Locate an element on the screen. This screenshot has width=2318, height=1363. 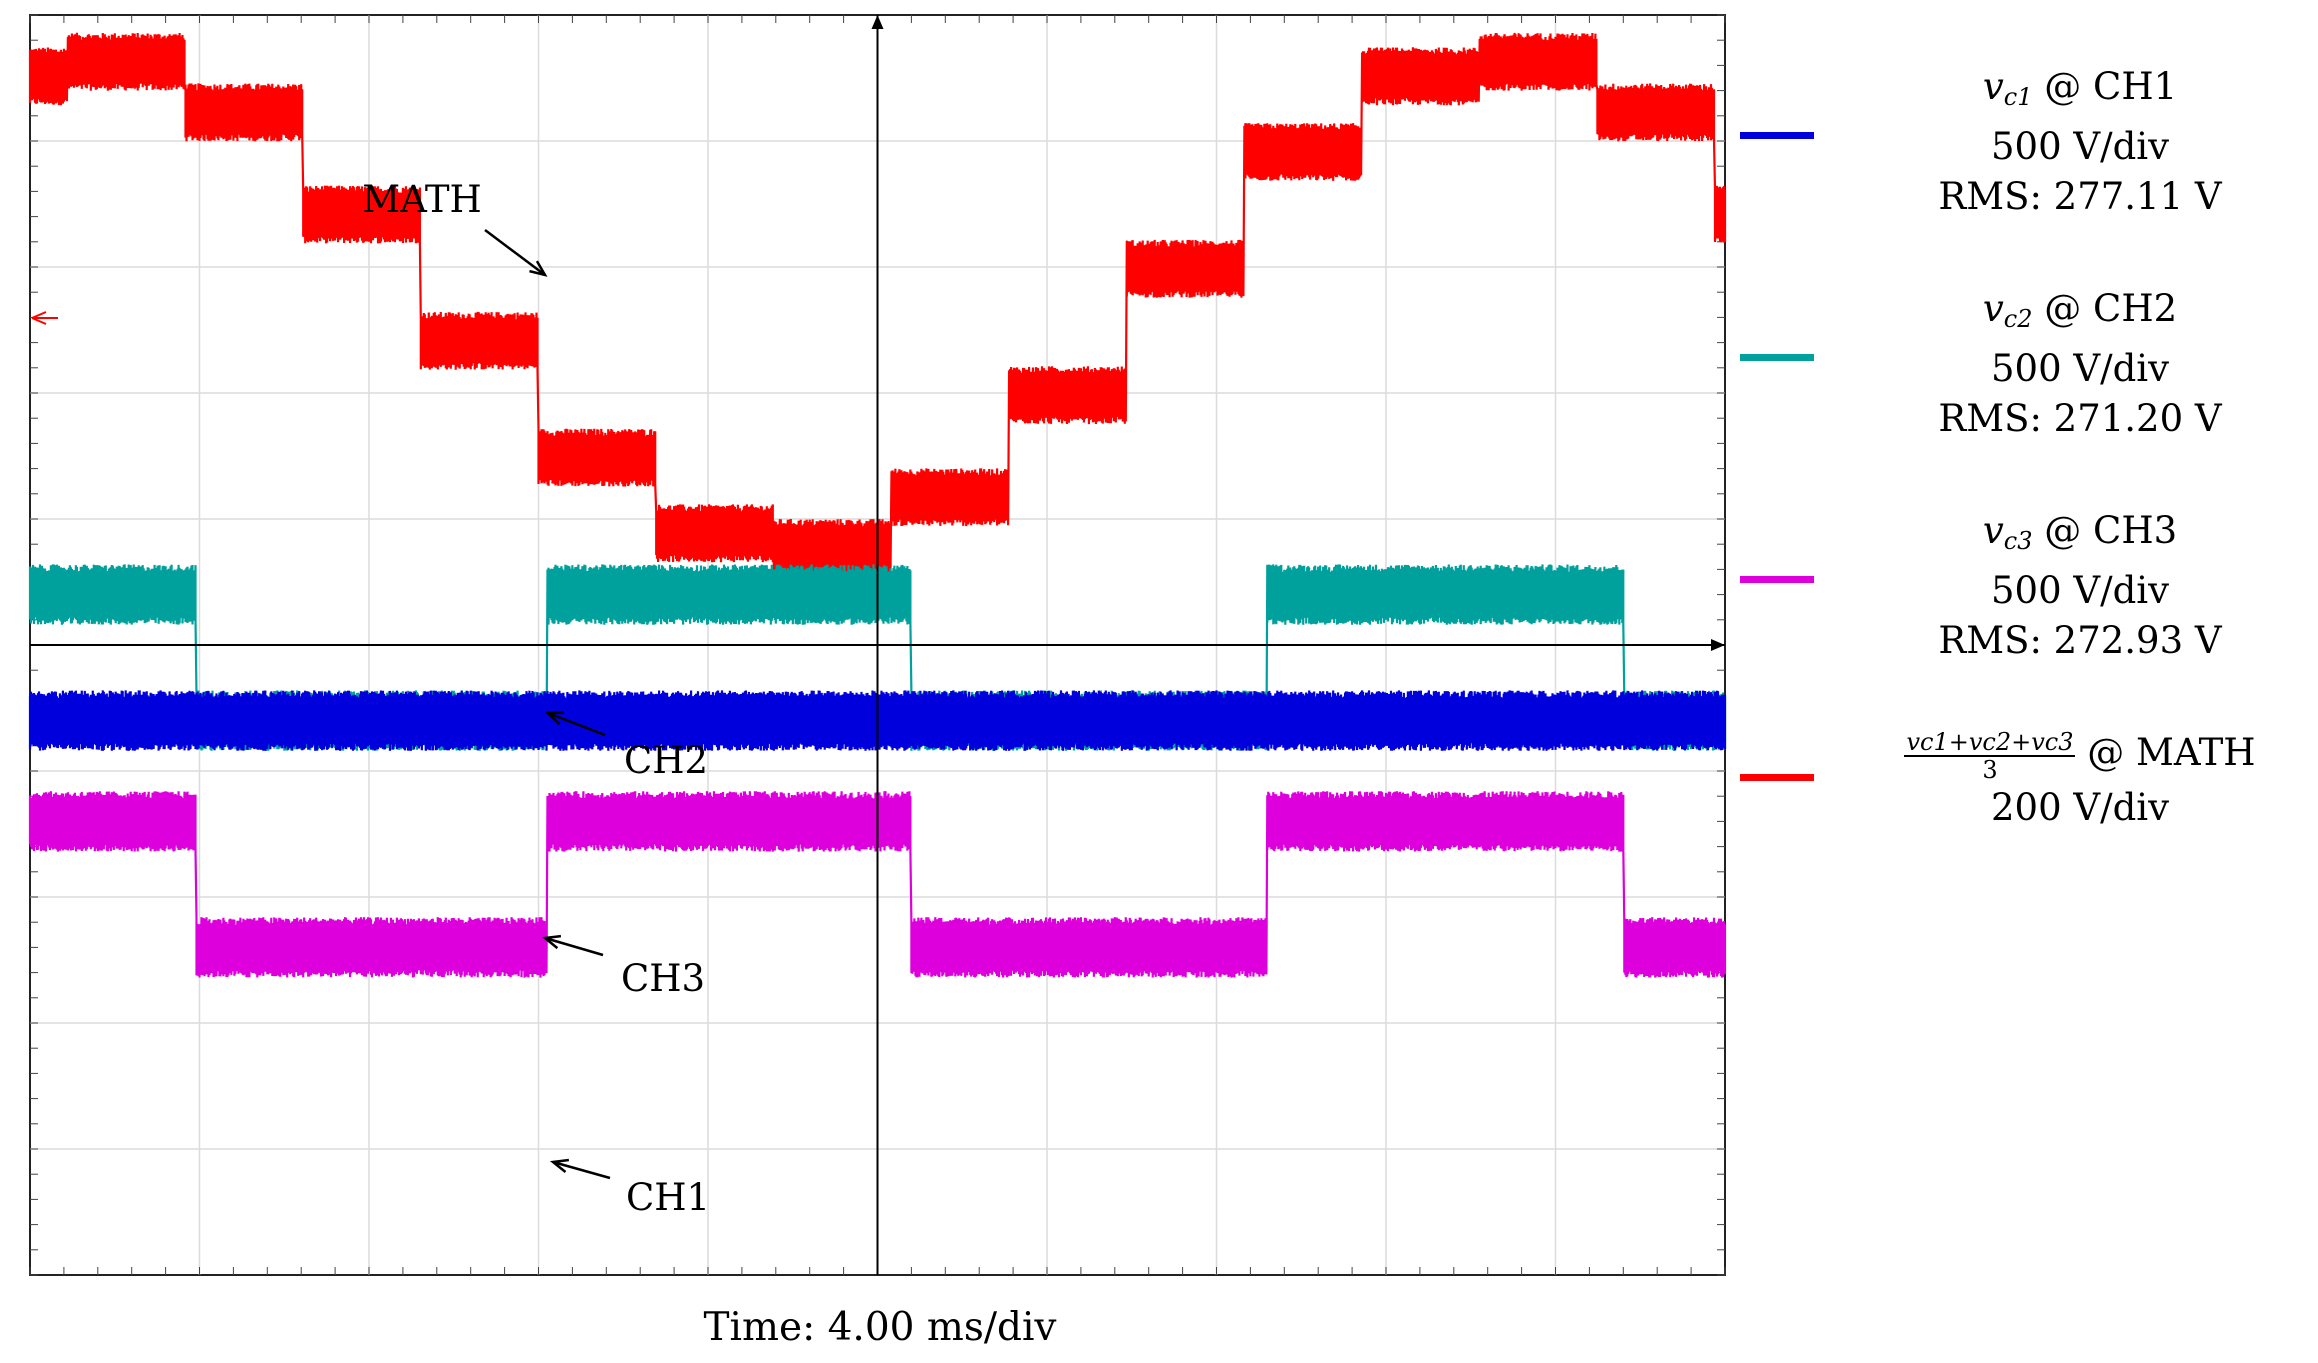
ch3-arrow-icon-head is located at coordinates (551, 942).